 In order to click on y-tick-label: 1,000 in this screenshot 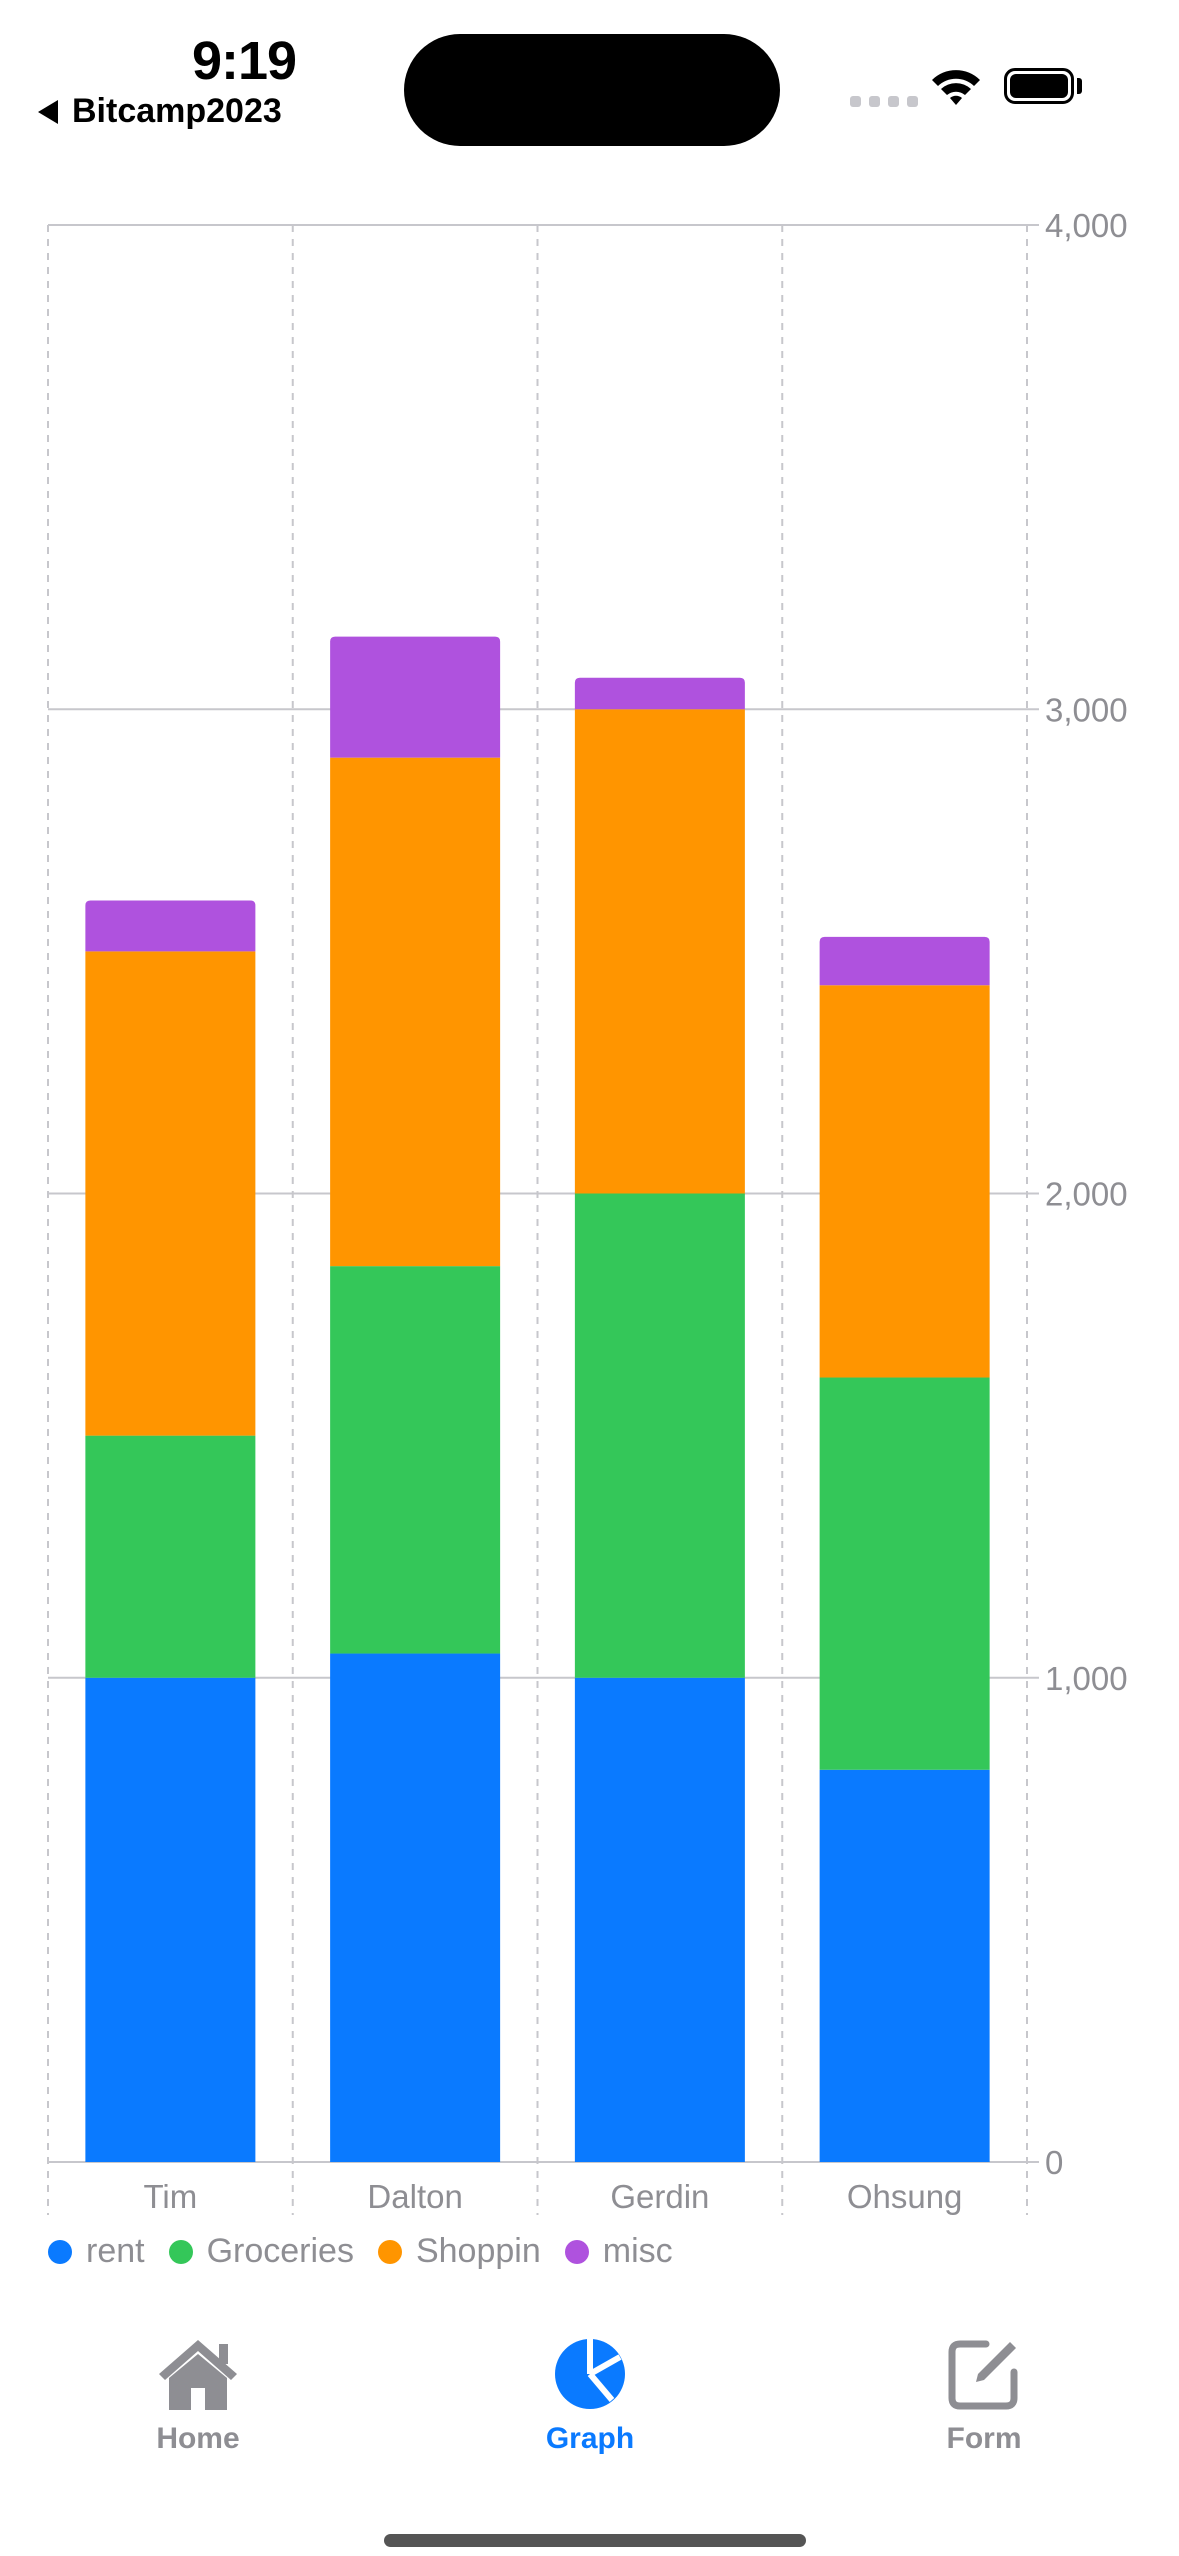, I will do `click(1086, 1678)`.